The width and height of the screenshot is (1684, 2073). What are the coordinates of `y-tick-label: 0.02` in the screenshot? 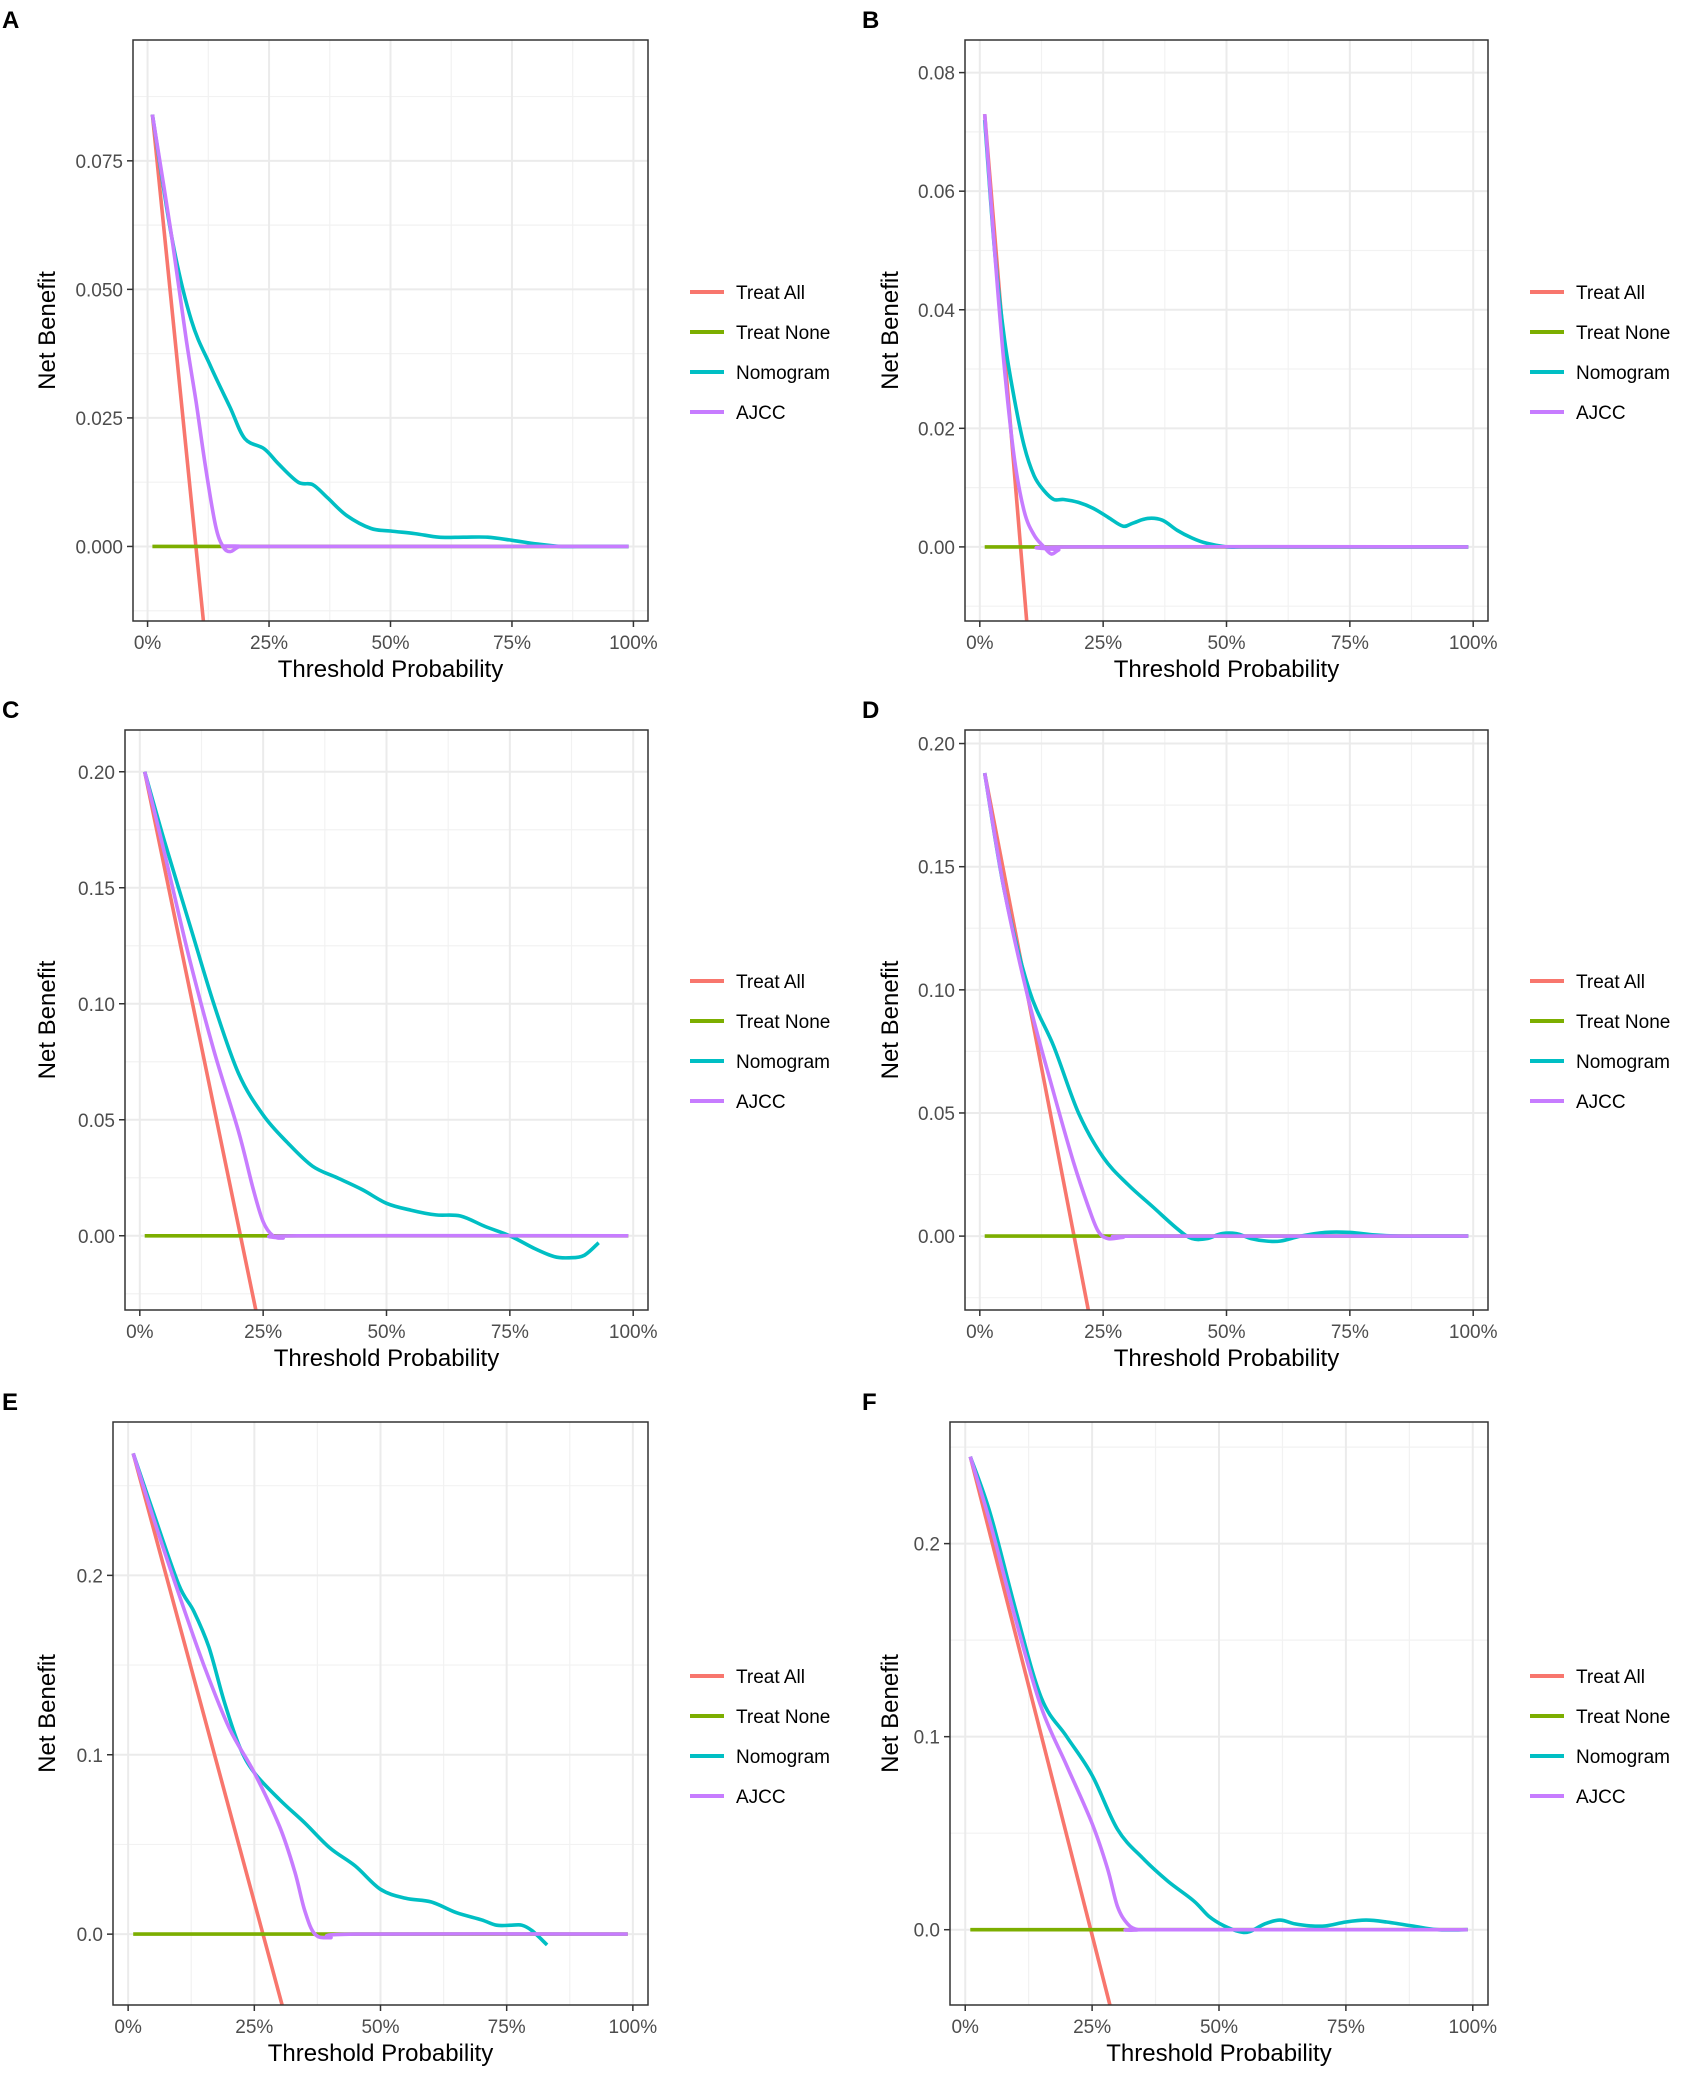 It's located at (936, 429).